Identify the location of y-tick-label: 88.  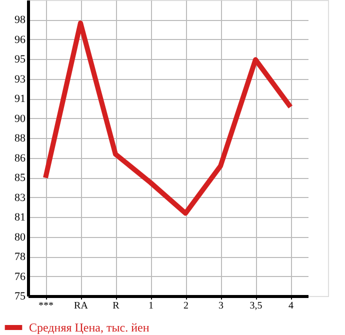
(20, 138).